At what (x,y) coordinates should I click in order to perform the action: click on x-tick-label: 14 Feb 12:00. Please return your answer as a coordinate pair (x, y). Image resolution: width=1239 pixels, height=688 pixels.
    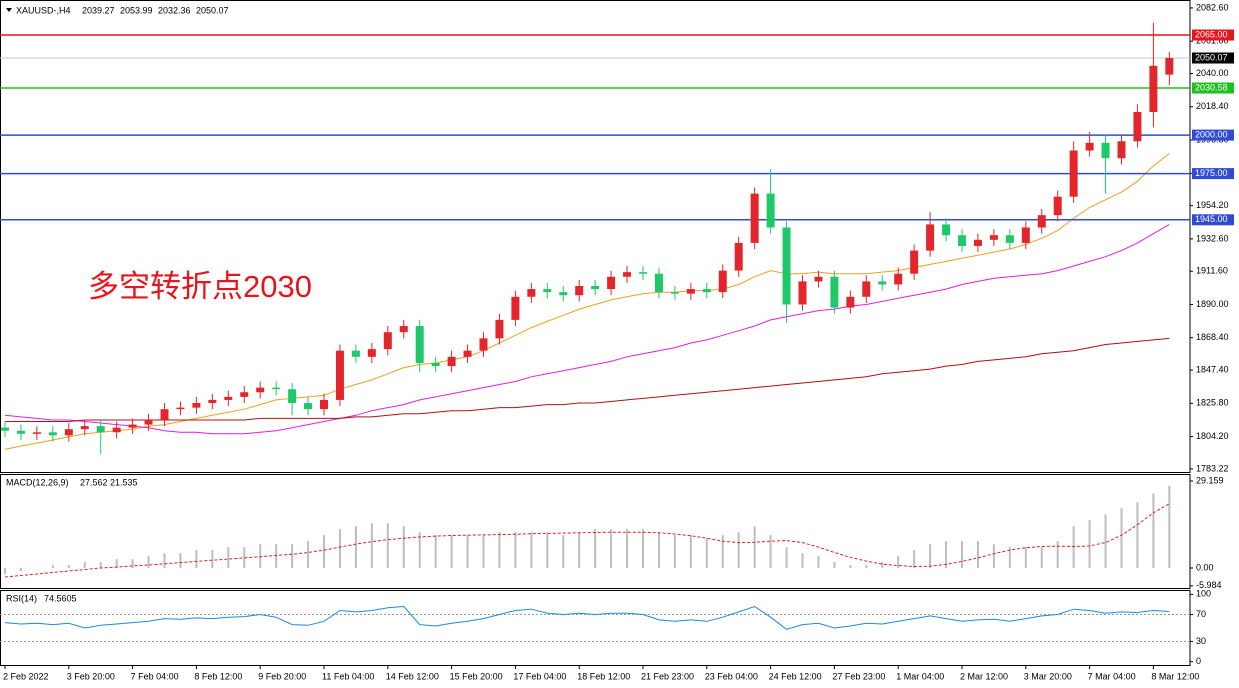
    Looking at the image, I should click on (412, 676).